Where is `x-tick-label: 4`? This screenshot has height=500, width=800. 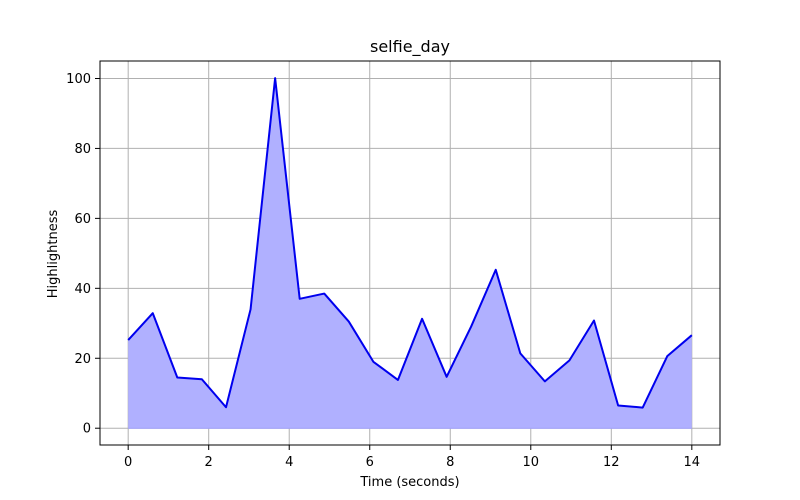
x-tick-label: 4 is located at coordinates (289, 462).